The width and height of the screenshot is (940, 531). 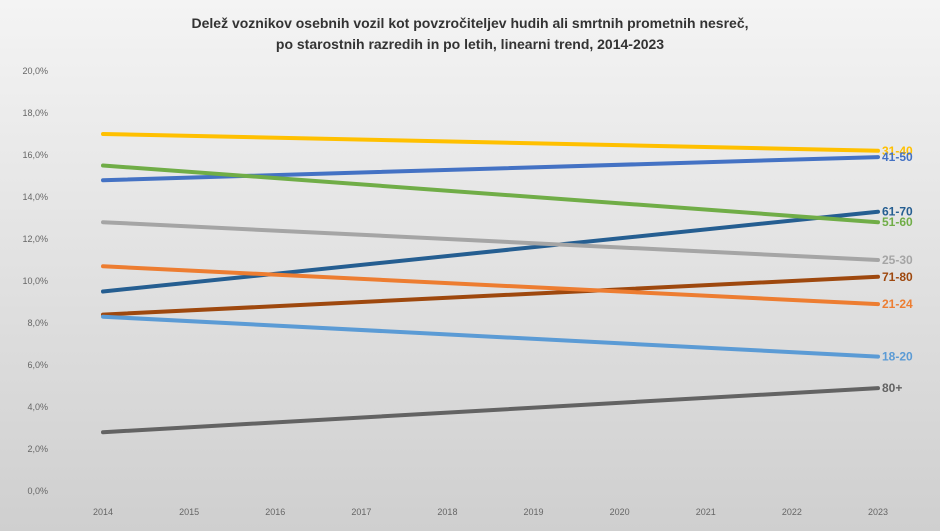 What do you see at coordinates (897, 277) in the screenshot?
I see `series-label-71-80: 71-80` at bounding box center [897, 277].